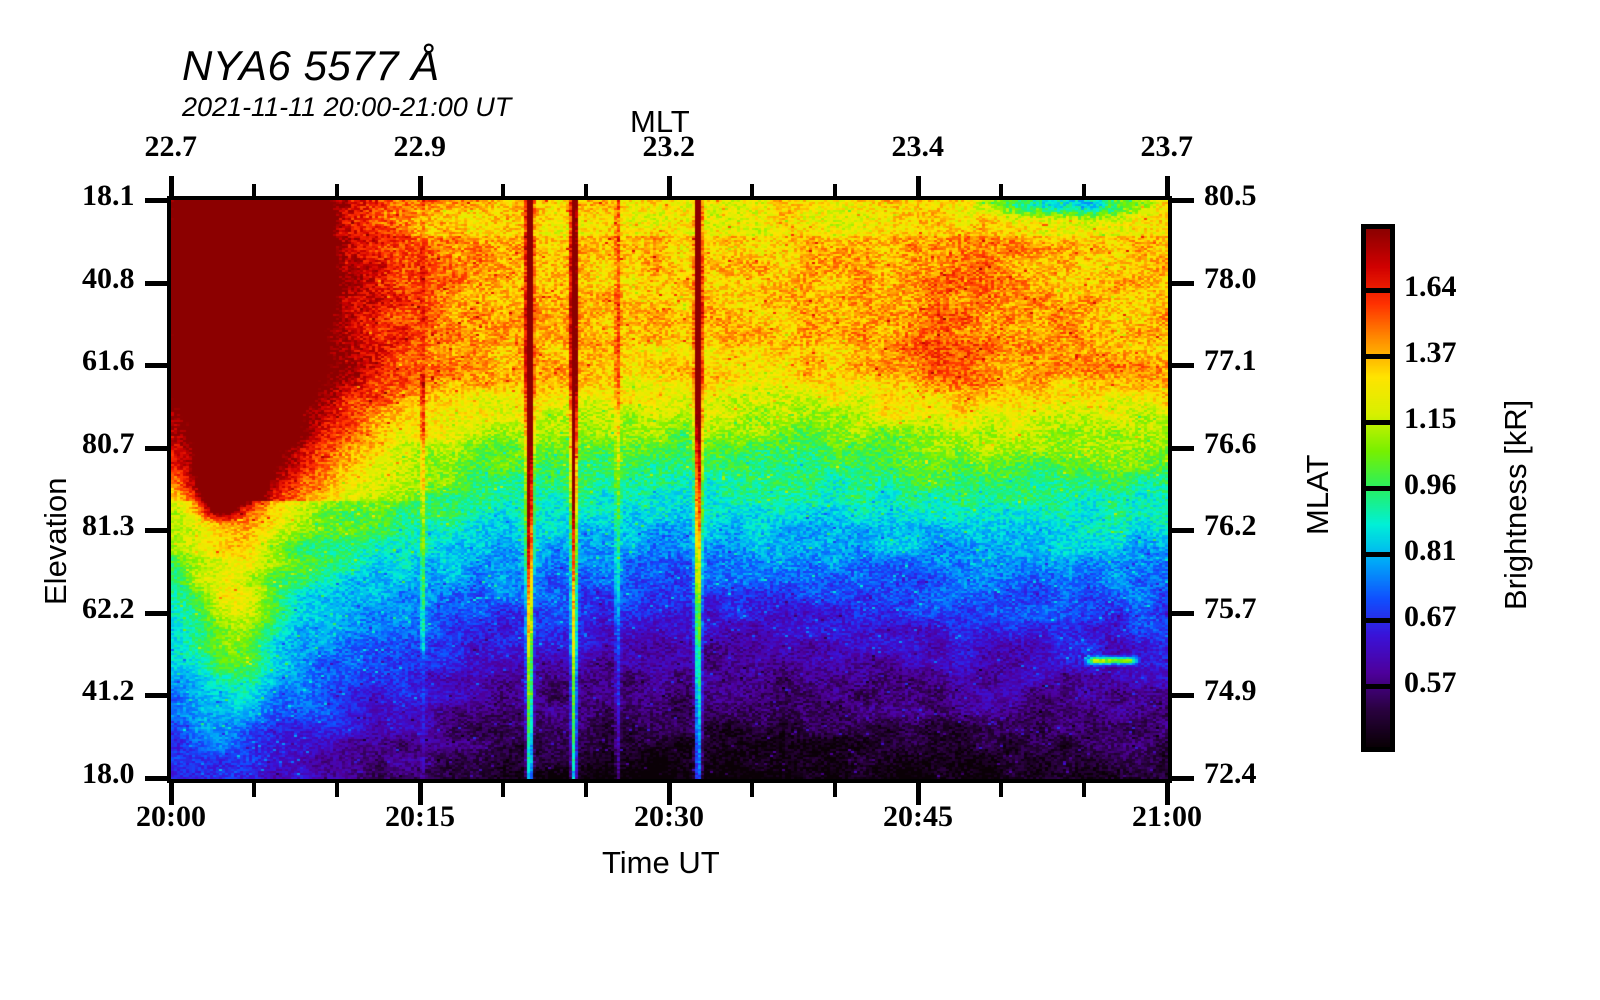 The height and width of the screenshot is (1000, 1600). Describe the element at coordinates (420, 146) in the screenshot. I see `tick-label-mlt-1: 22.9` at that location.